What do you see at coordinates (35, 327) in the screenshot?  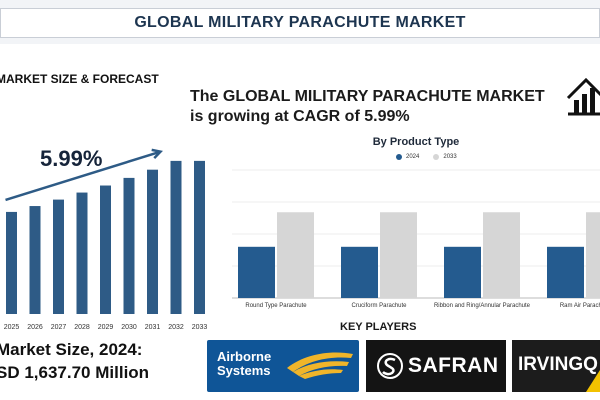 I see `x-tick-label-2026: 2026` at bounding box center [35, 327].